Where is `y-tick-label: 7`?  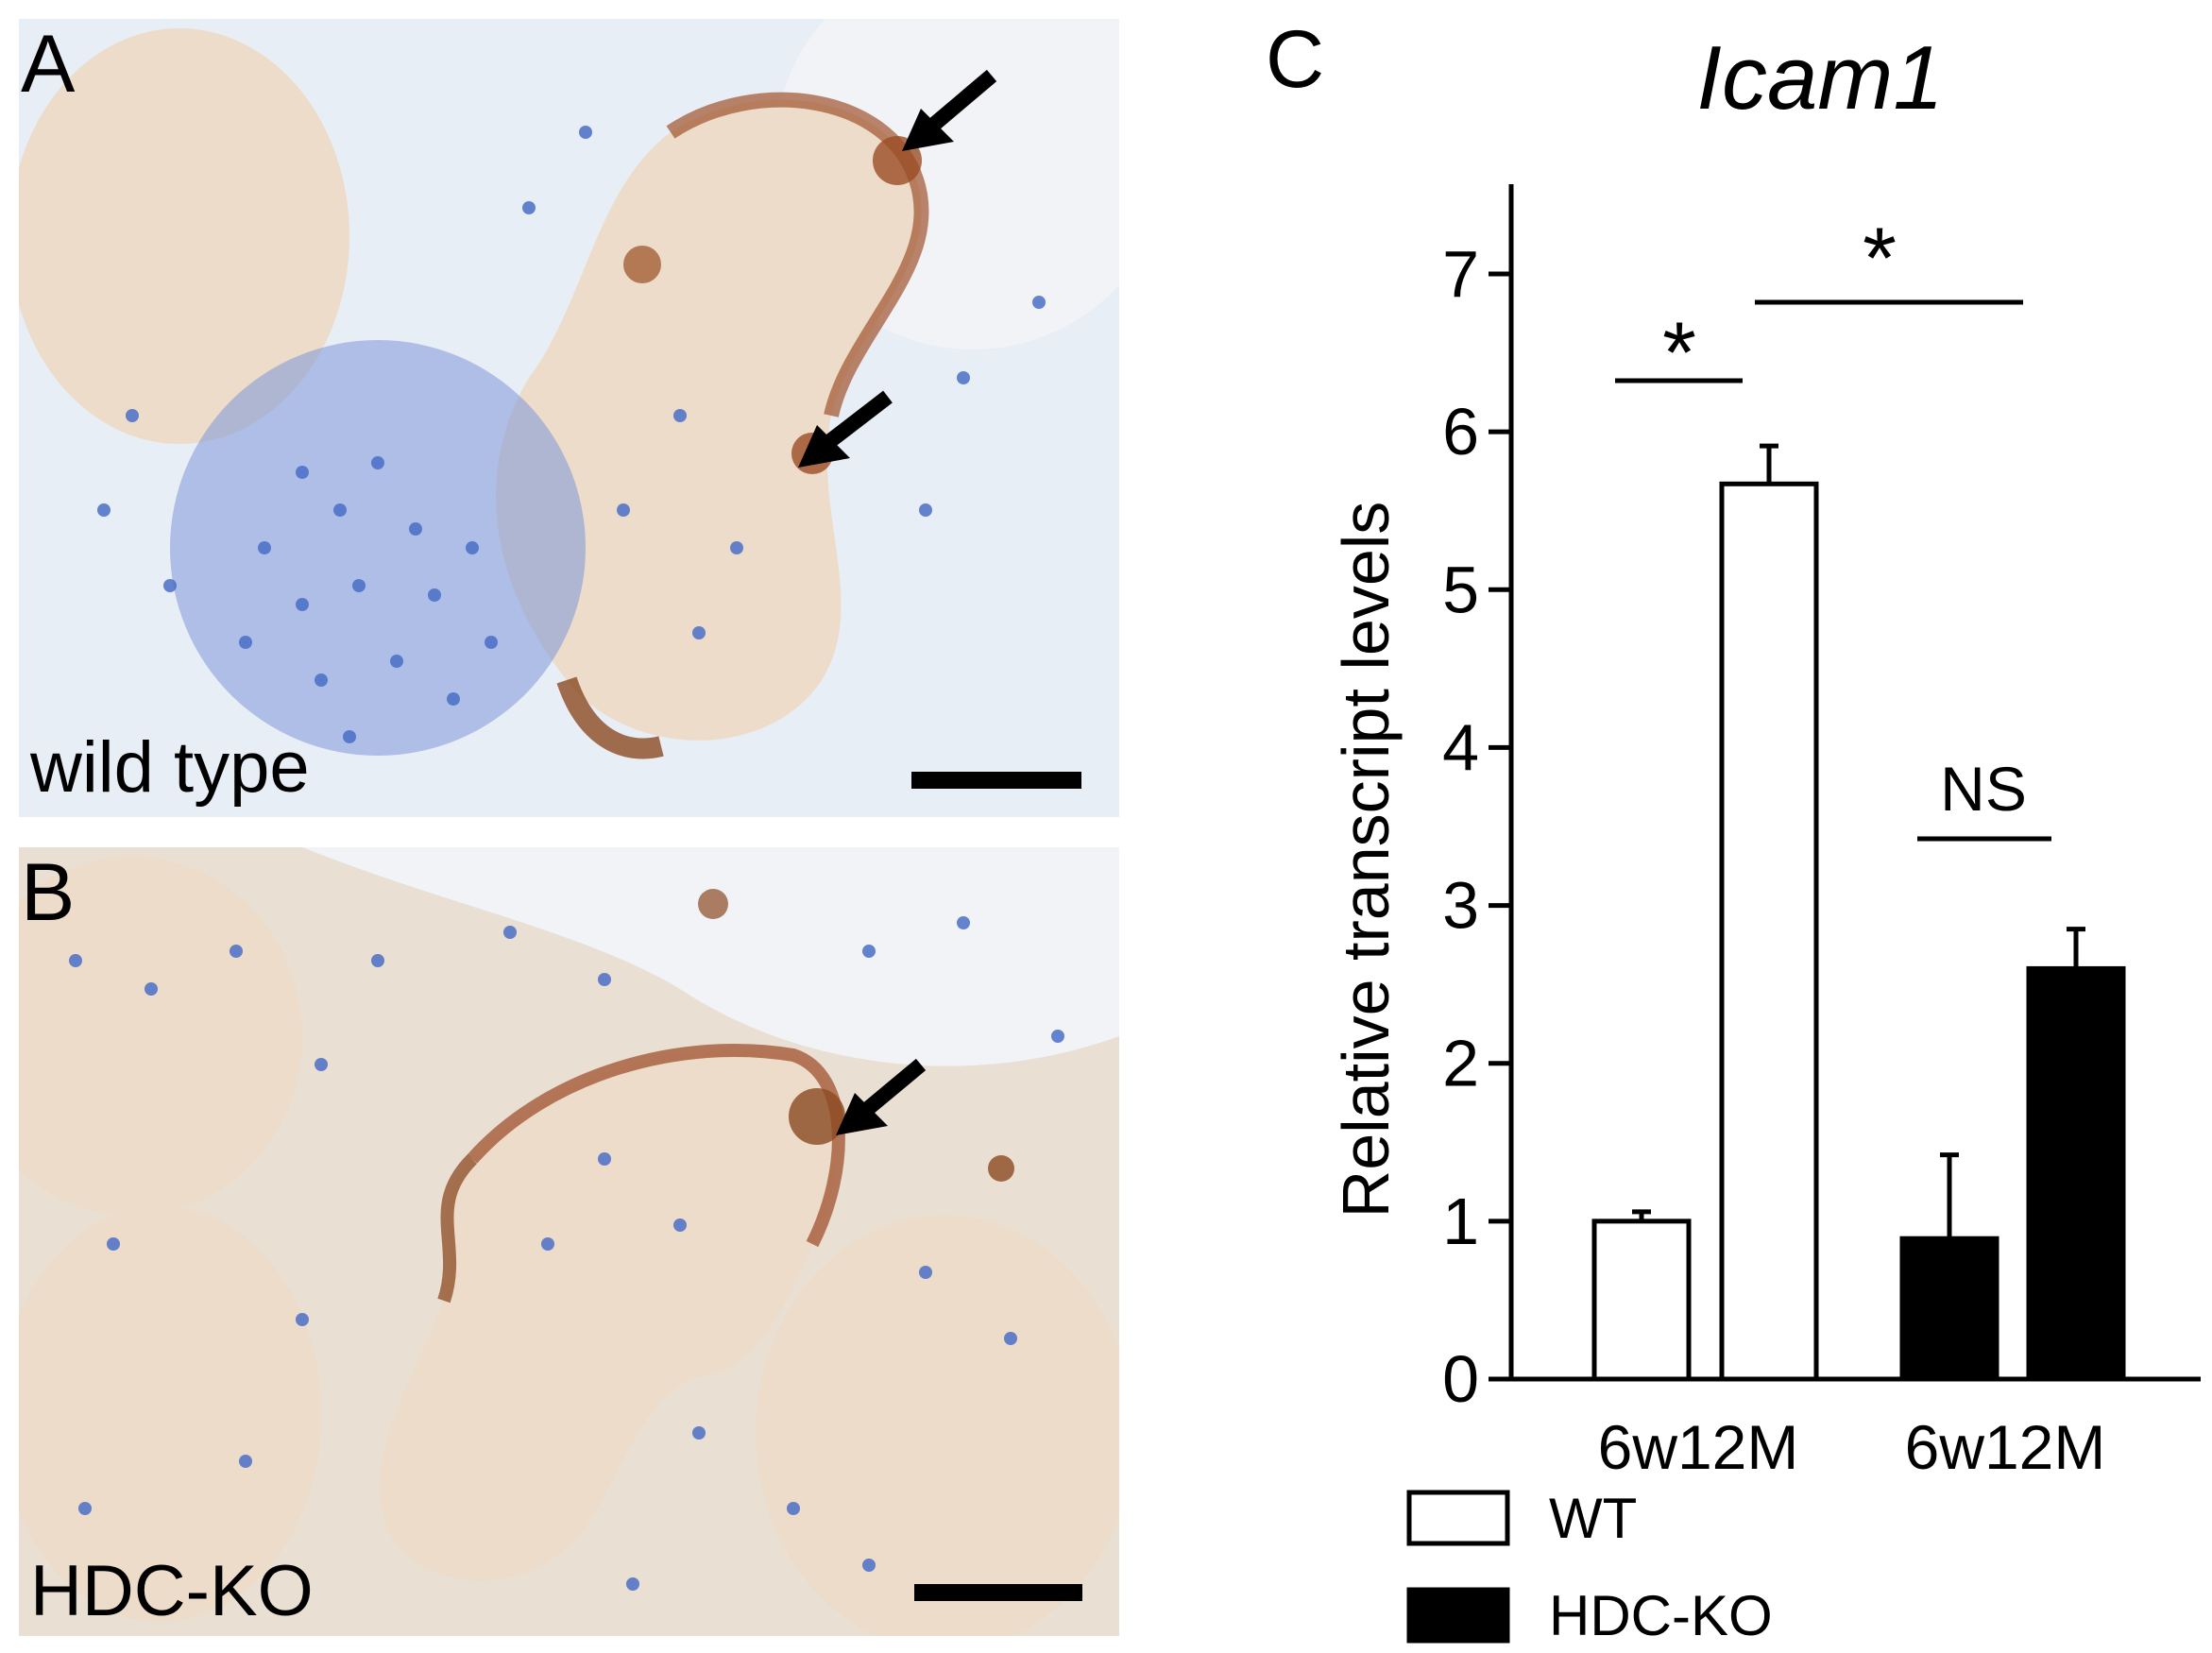 y-tick-label: 7 is located at coordinates (1460, 274).